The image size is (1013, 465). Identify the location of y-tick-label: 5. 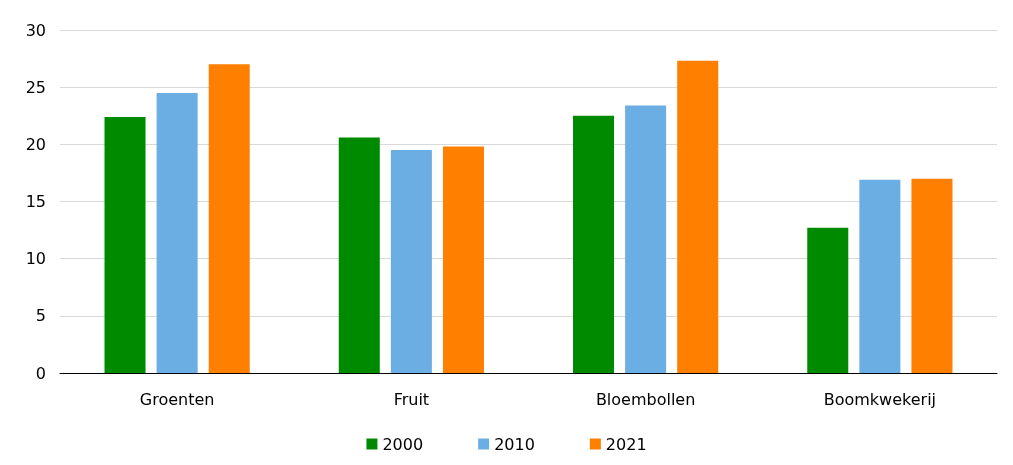
(40, 316).